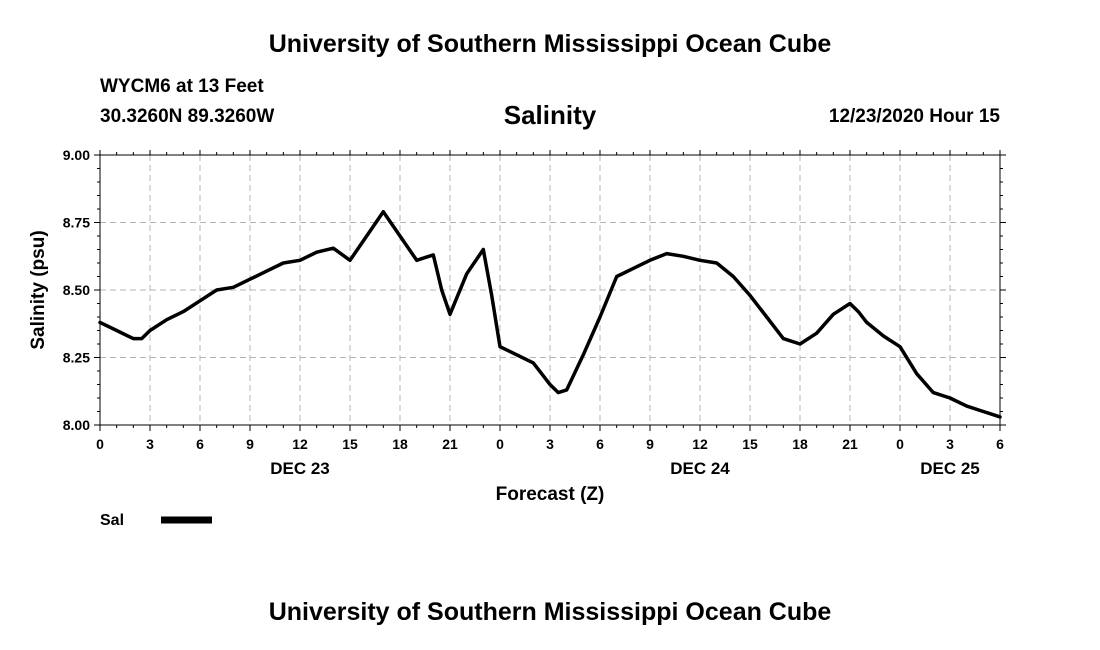 This screenshot has width=1100, height=650. I want to click on y-tick-label: 9.00, so click(76, 155).